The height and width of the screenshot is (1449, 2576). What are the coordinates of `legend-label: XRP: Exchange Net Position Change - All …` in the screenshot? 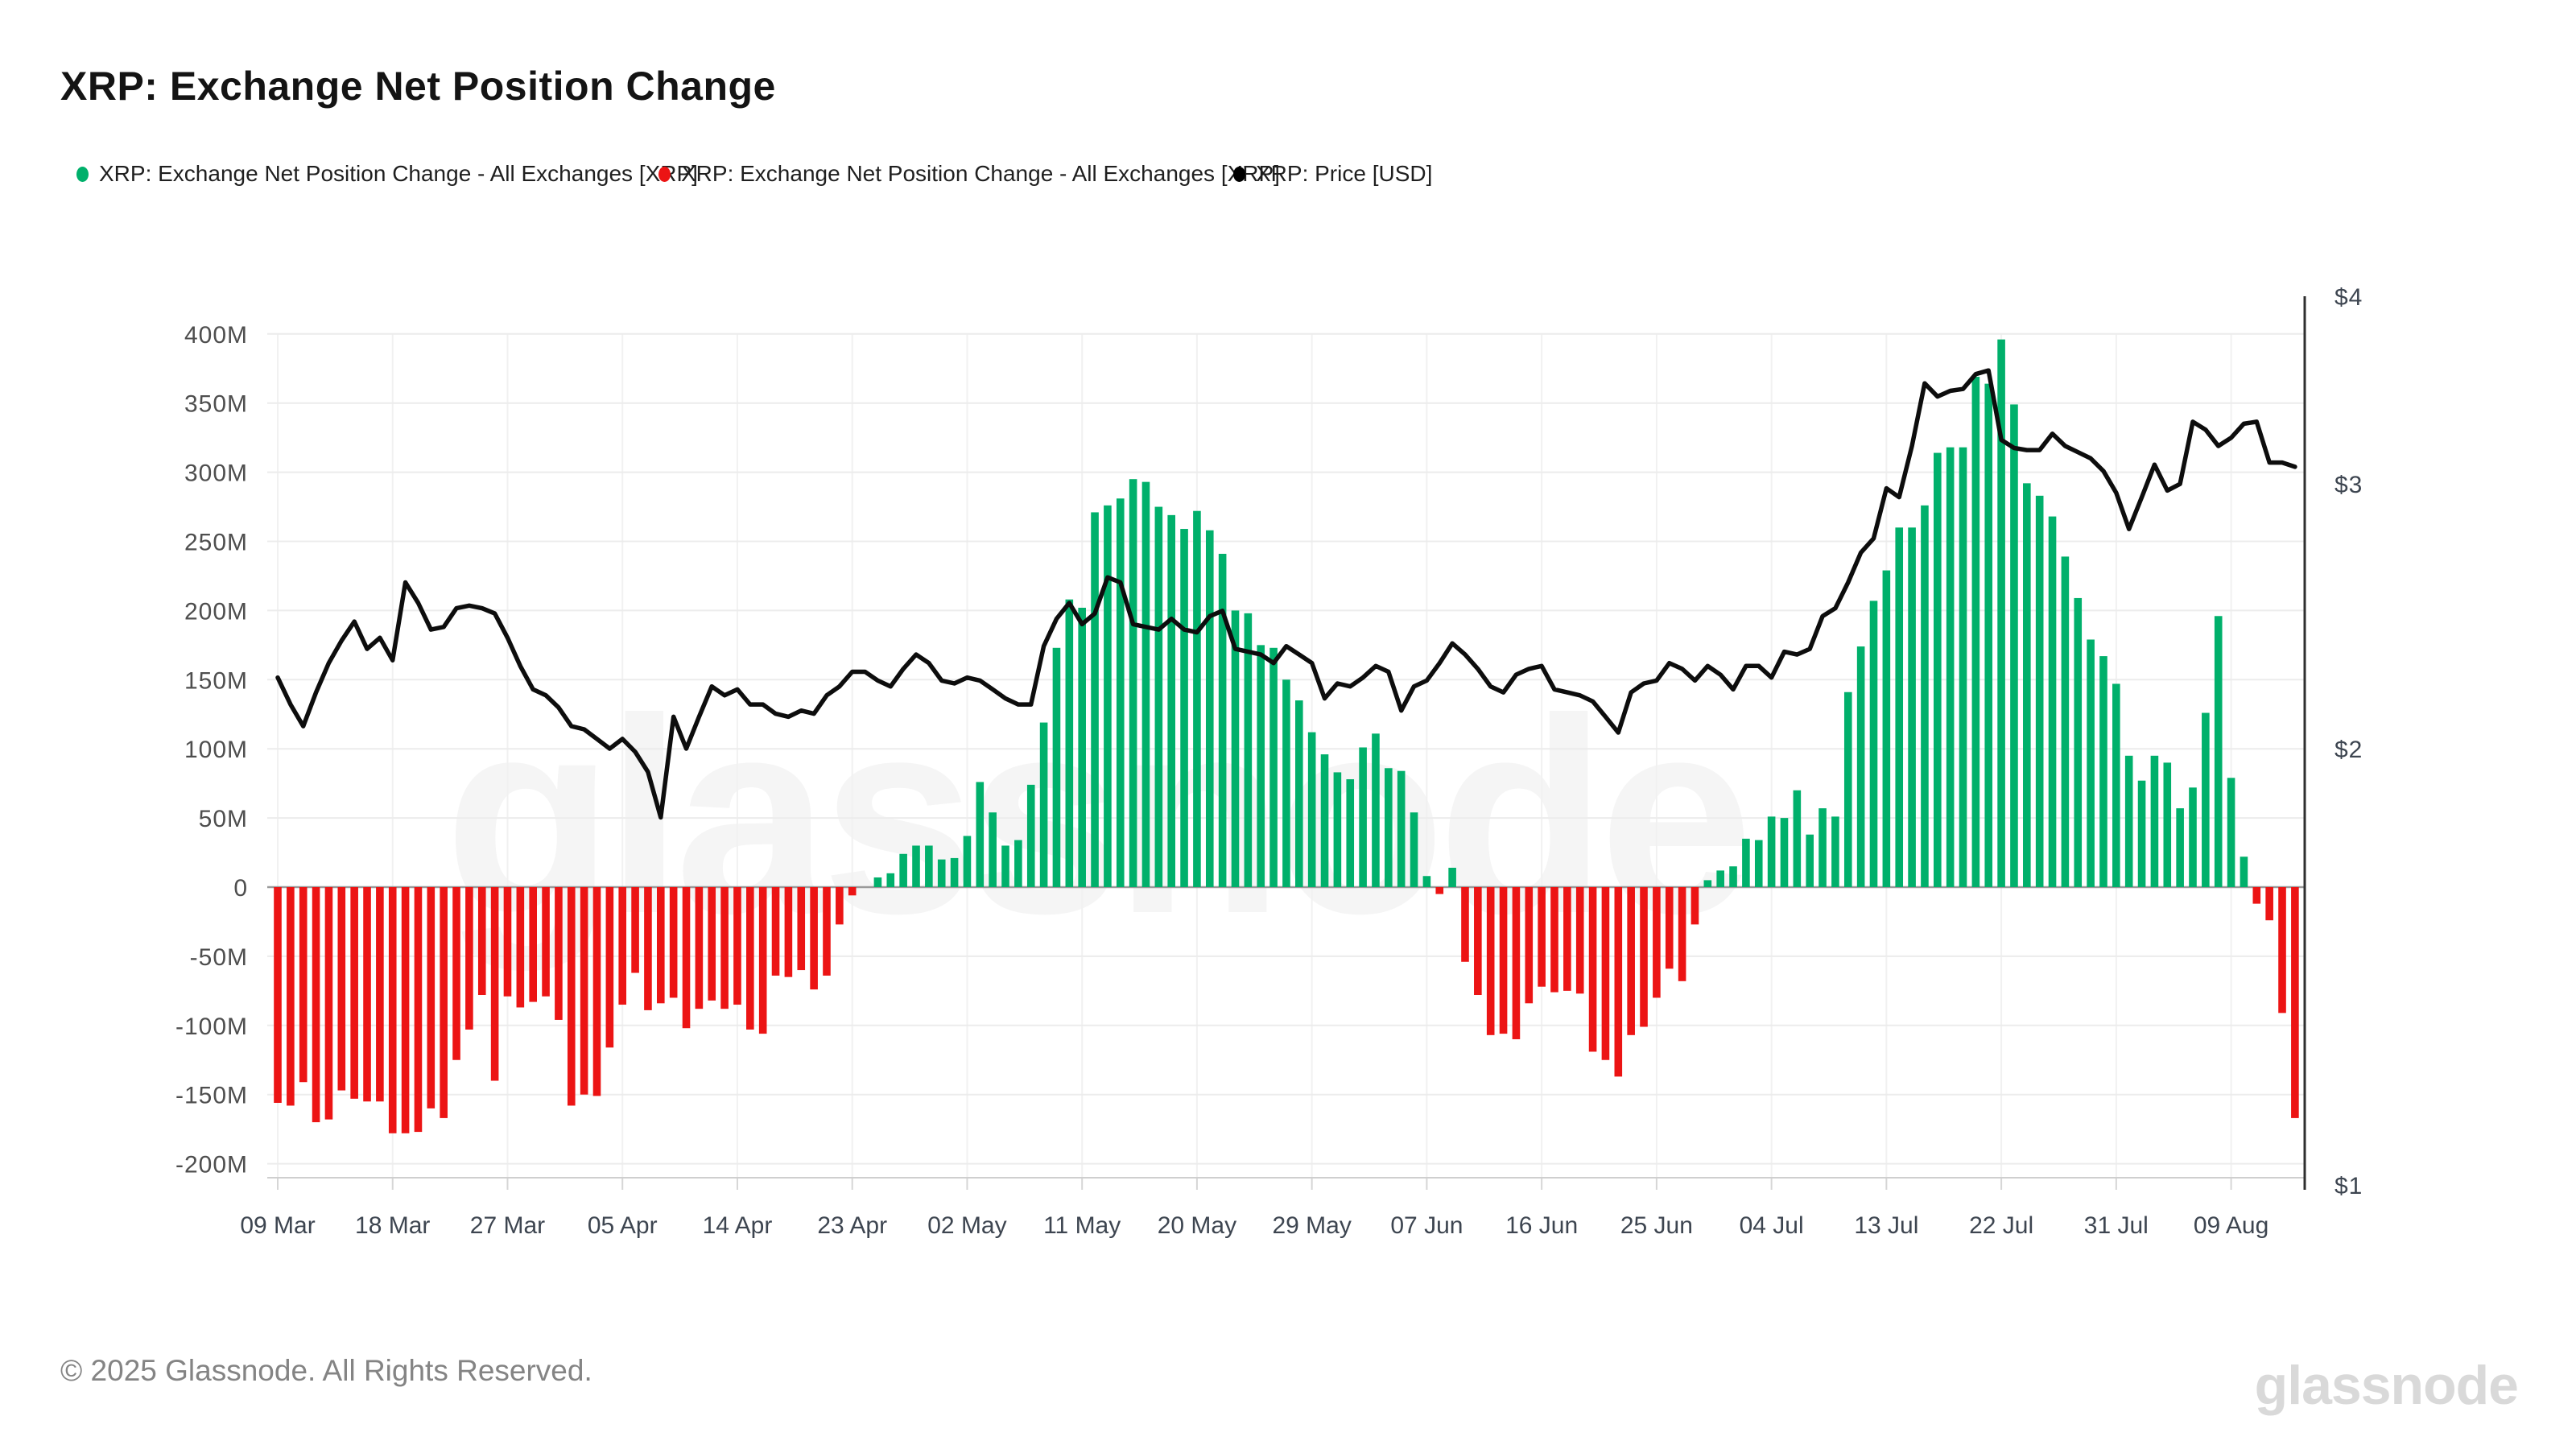 It's located at (398, 173).